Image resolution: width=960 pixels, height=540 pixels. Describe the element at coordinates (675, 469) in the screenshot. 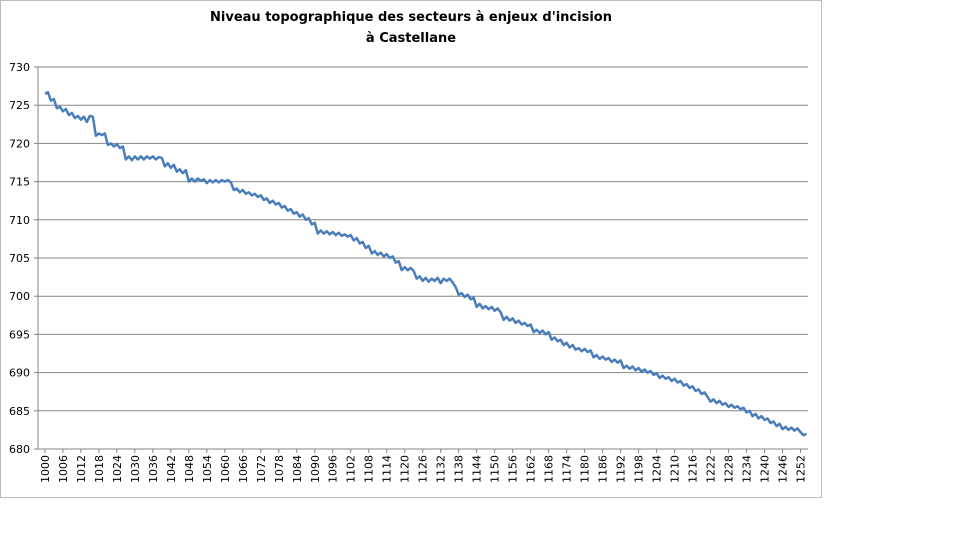

I see `x-tick-label: 1210` at that location.